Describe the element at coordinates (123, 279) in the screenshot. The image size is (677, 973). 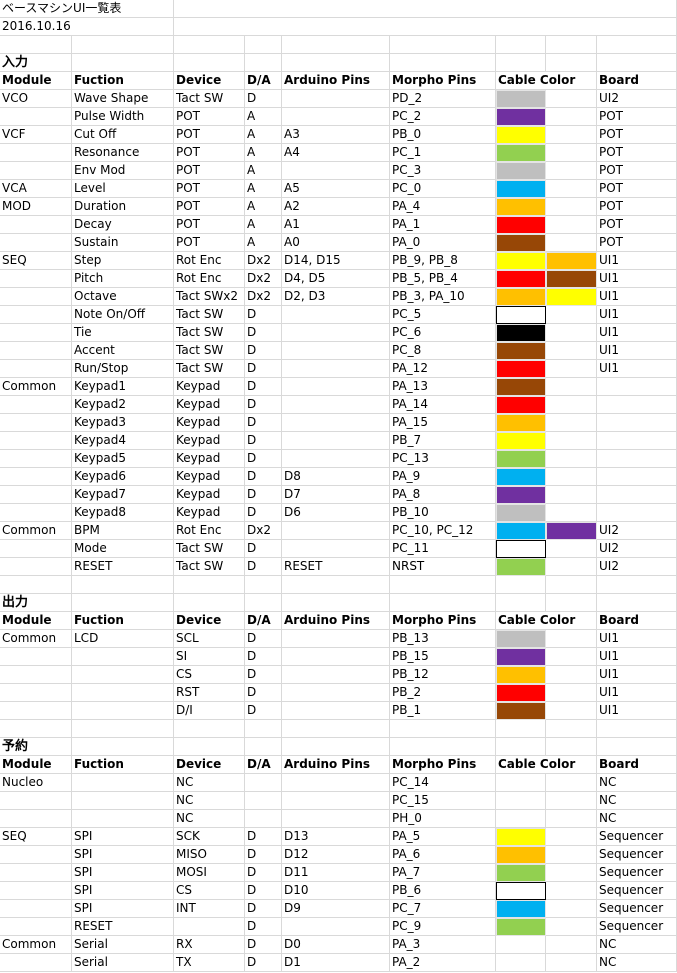
I see `cell-function: Pitch` at that location.